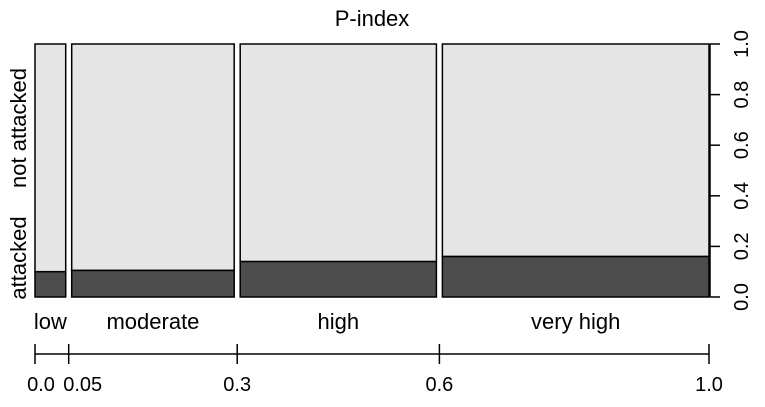  Describe the element at coordinates (742, 44) in the screenshot. I see `y-tick-label: 1.0` at that location.